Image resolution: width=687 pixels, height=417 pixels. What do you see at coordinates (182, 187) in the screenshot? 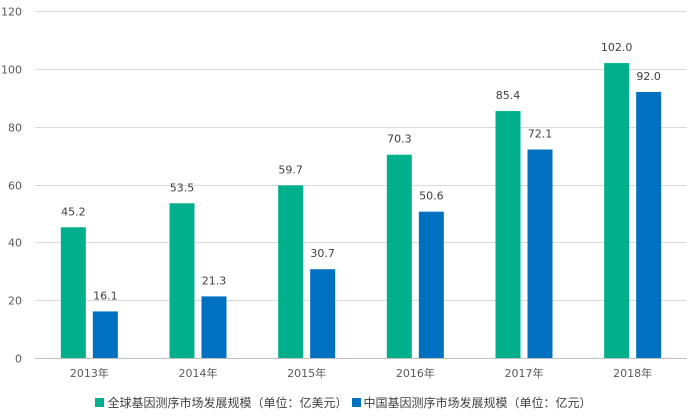
I see `data-label-s0-1: 53.5` at bounding box center [182, 187].